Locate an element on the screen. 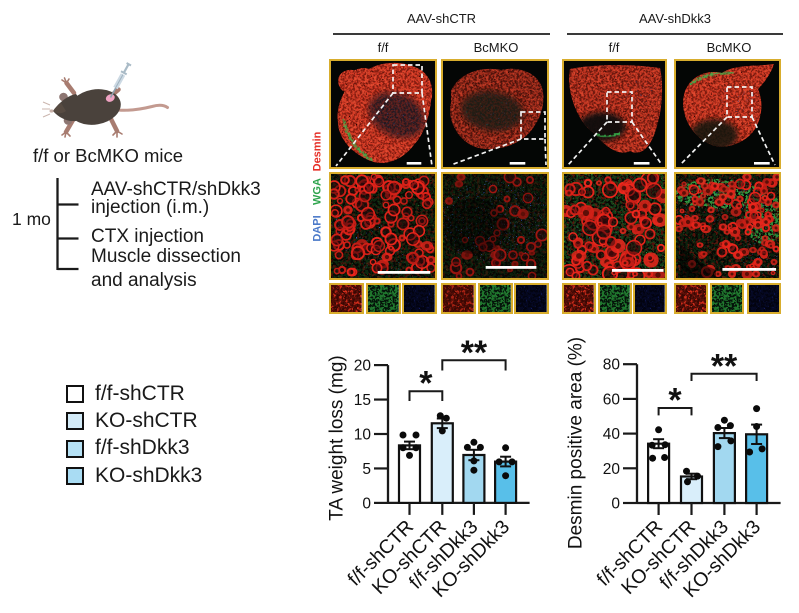 The image size is (799, 613). svg-text: 10 is located at coordinates (363, 435).